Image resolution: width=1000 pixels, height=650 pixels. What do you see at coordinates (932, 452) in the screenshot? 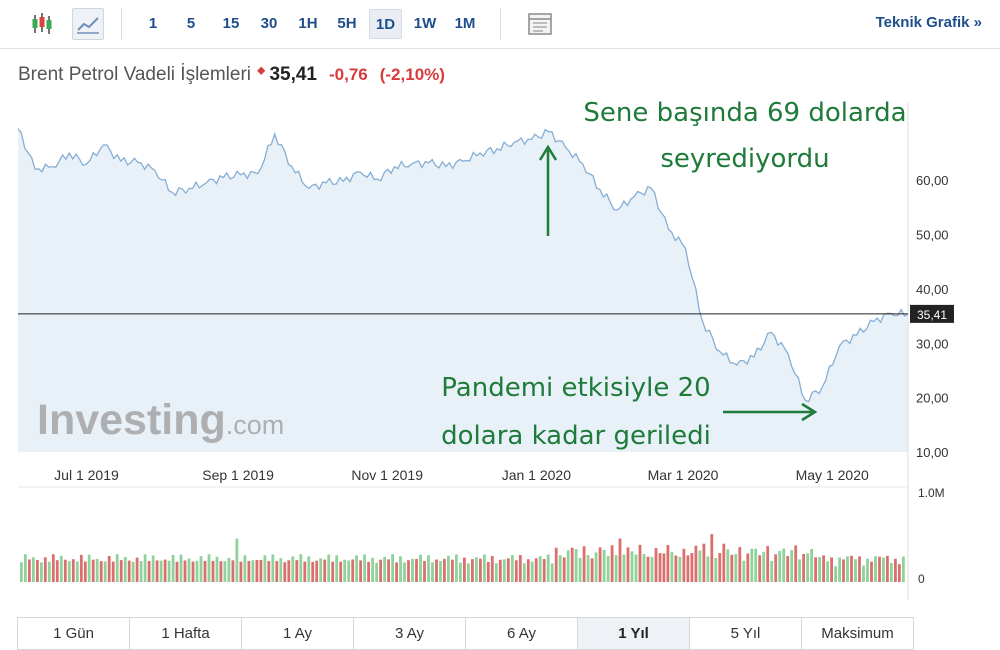
I see `y-tick-label: 10,00` at bounding box center [932, 452].